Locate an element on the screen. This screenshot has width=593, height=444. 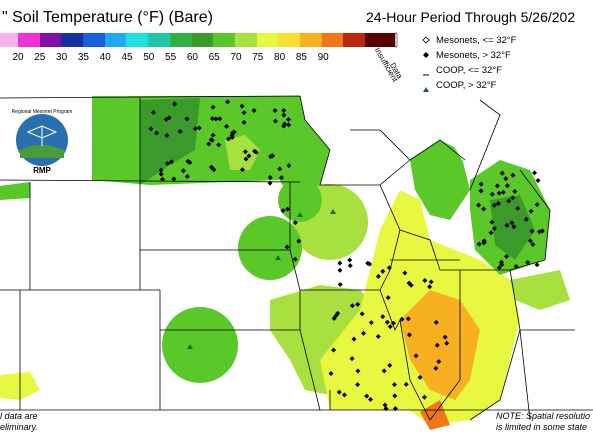
scale-label: 40 is located at coordinates (106, 57).